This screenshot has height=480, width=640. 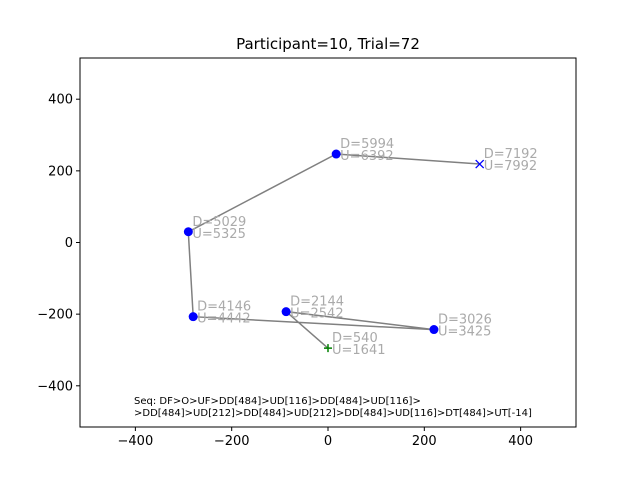 I want to click on x-tick-label: −400, so click(x=136, y=441).